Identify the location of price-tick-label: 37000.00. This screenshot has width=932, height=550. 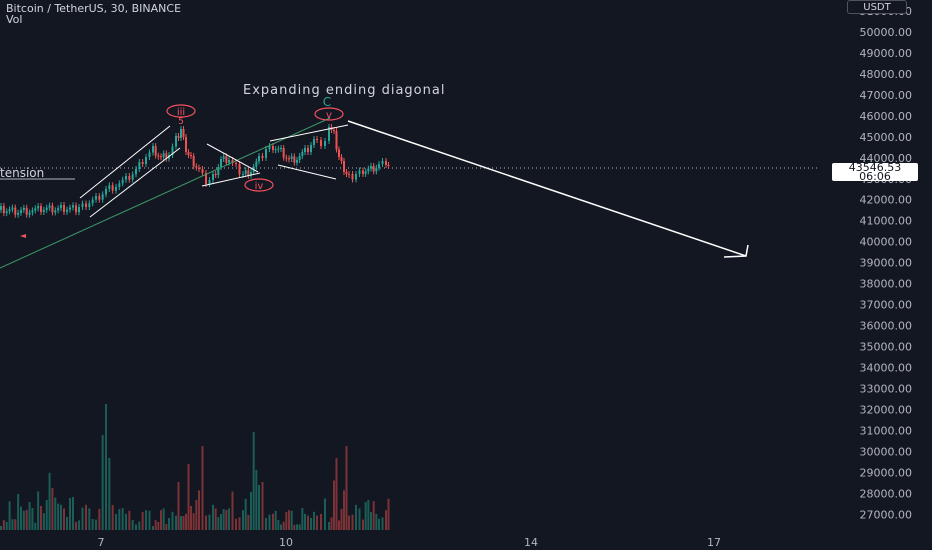
(886, 305).